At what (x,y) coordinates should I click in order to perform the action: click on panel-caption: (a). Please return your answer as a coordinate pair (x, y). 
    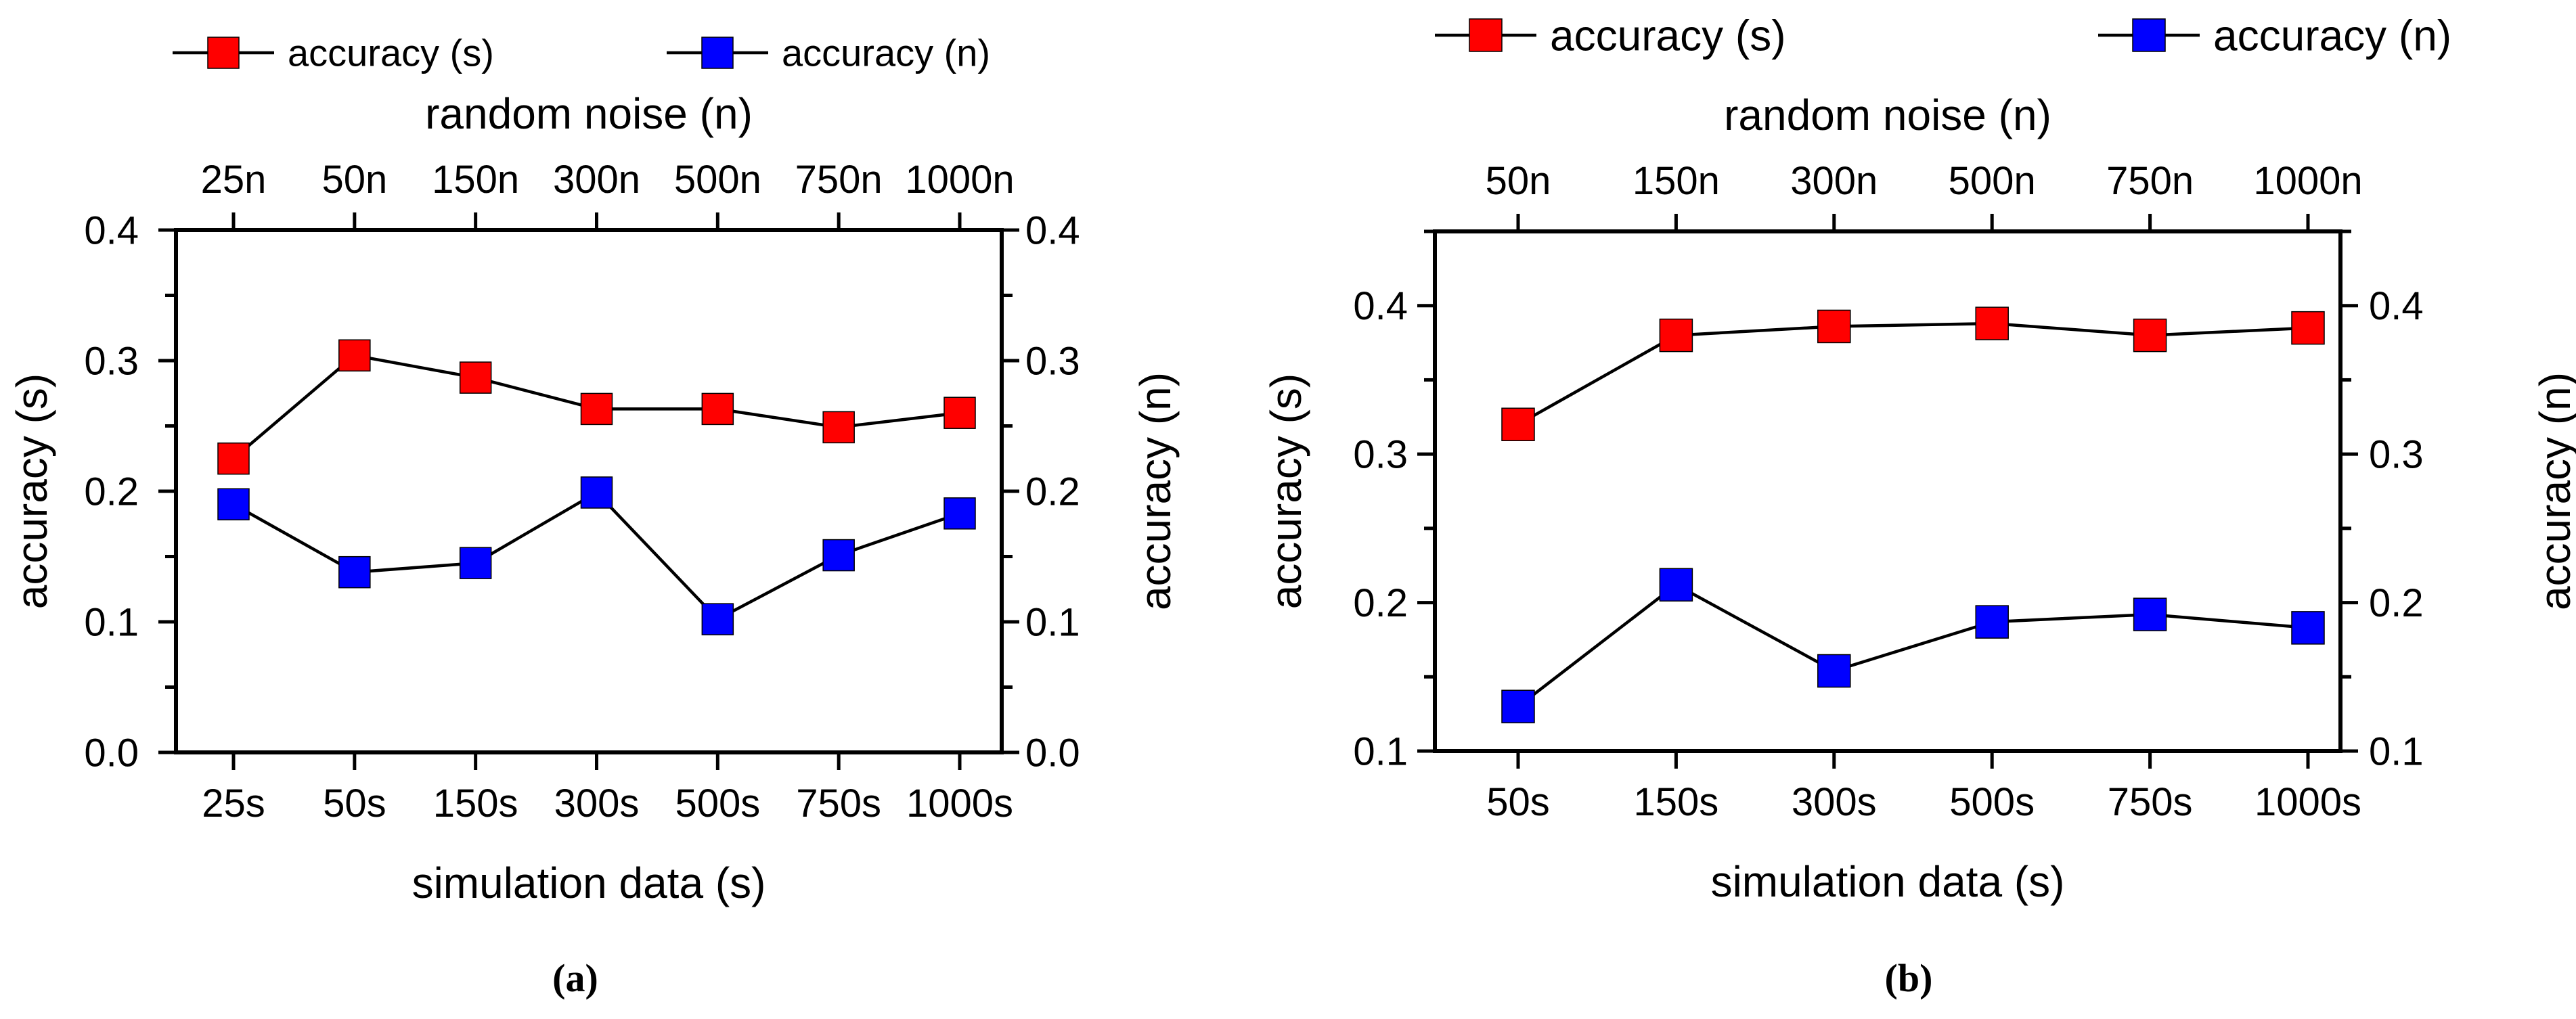
    Looking at the image, I should click on (575, 978).